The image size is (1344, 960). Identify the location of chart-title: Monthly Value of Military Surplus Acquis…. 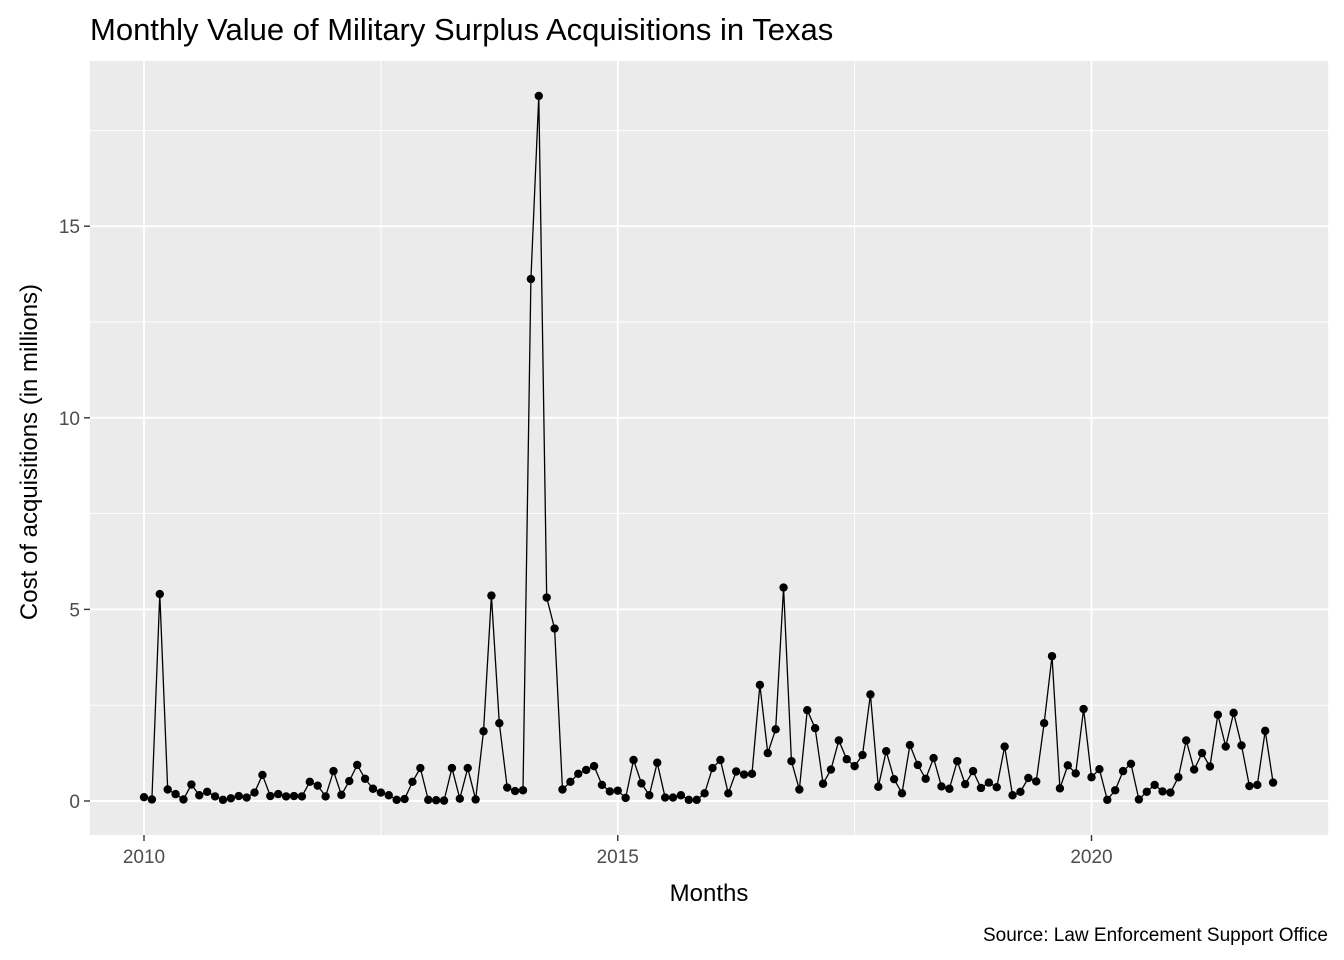
(461, 29).